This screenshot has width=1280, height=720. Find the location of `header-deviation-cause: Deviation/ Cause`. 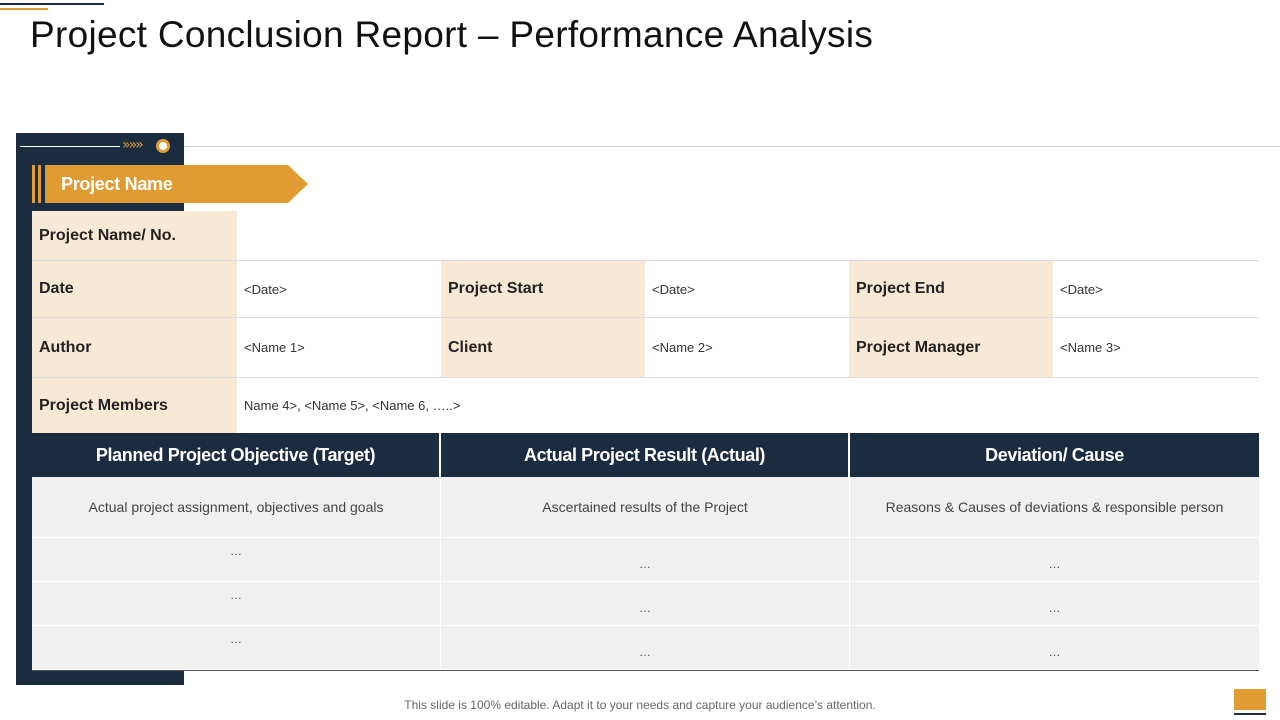

header-deviation-cause: Deviation/ Cause is located at coordinates (1054, 454).